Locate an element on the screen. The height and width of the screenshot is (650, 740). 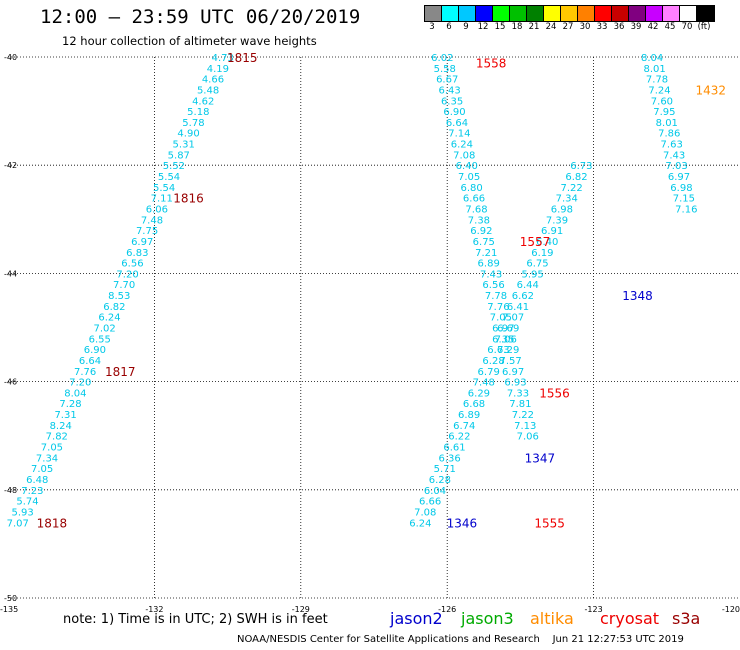
color-scale-label: 33 is located at coordinates (602, 27).